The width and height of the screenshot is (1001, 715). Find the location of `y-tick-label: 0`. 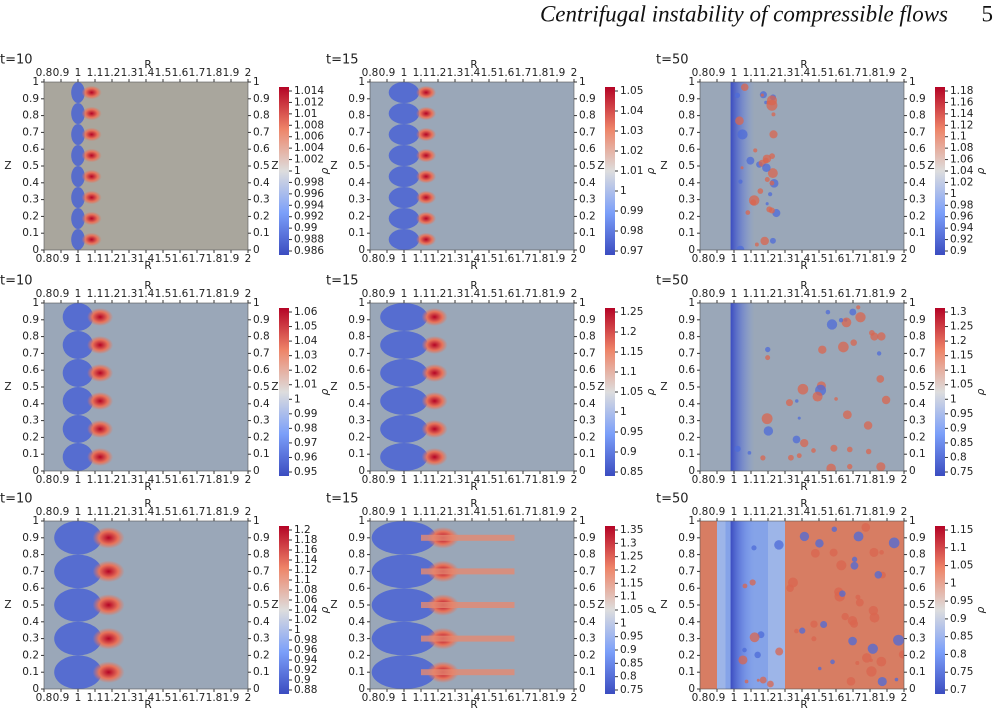

y-tick-label: 0 is located at coordinates (35, 689).